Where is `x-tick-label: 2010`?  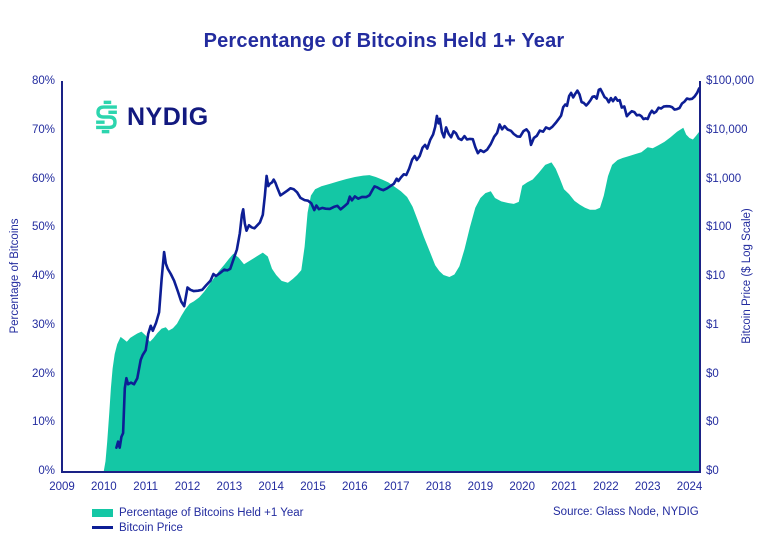 x-tick-label: 2010 is located at coordinates (104, 487).